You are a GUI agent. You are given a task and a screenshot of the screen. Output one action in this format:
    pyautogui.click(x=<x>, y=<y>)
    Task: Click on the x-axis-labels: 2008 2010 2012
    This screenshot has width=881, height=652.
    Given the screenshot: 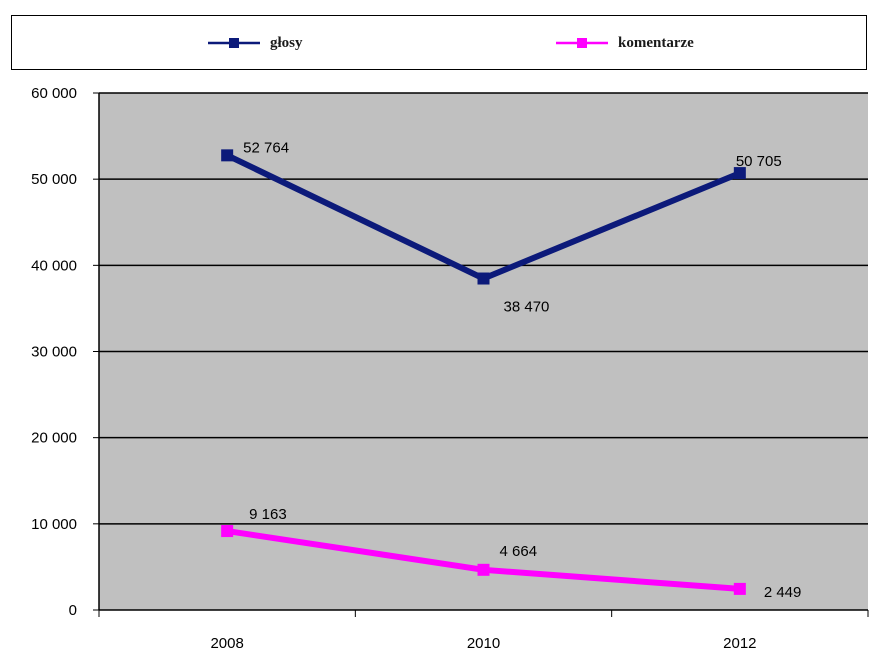 What is the action you would take?
    pyautogui.click(x=483, y=643)
    